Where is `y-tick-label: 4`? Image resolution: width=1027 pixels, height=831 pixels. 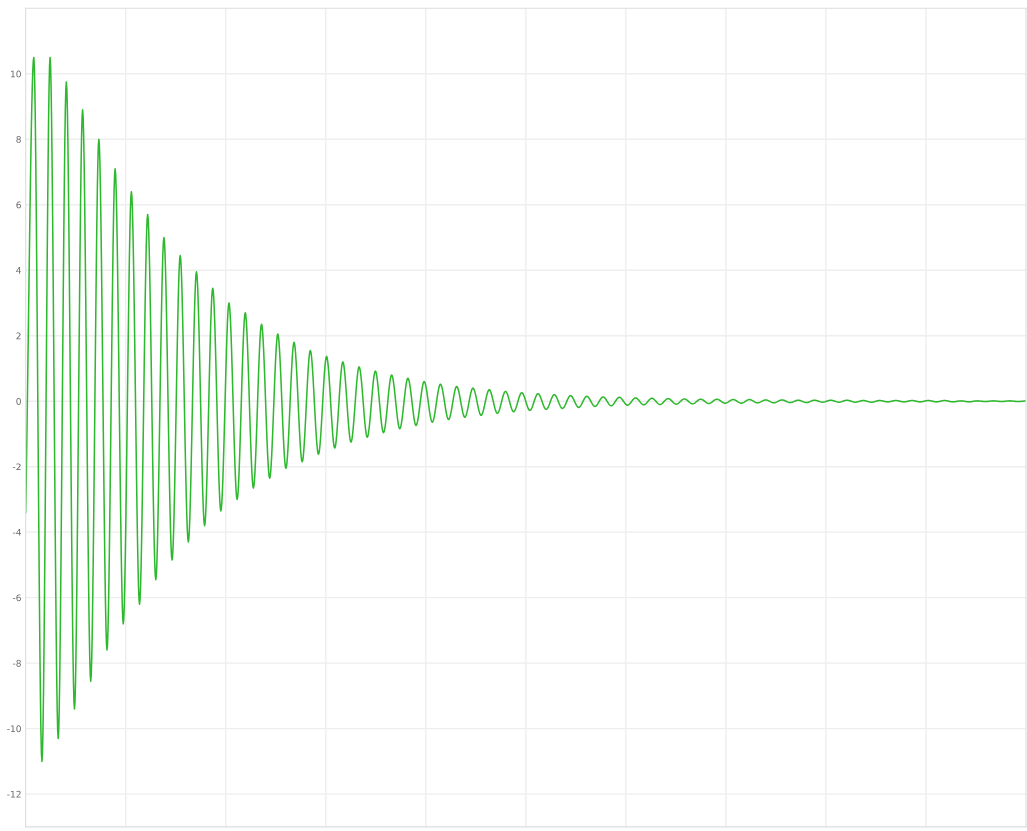
y-tick-label: 4 is located at coordinates (18, 270).